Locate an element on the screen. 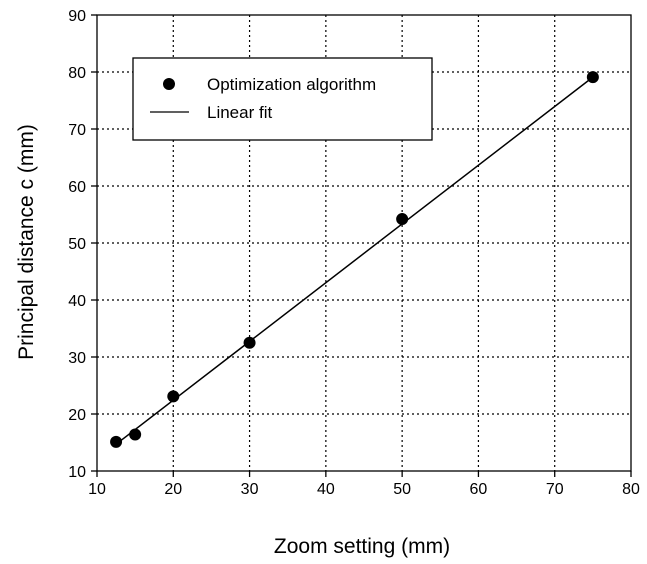 This screenshot has width=647, height=564. x-tick-label: 40 is located at coordinates (326, 489).